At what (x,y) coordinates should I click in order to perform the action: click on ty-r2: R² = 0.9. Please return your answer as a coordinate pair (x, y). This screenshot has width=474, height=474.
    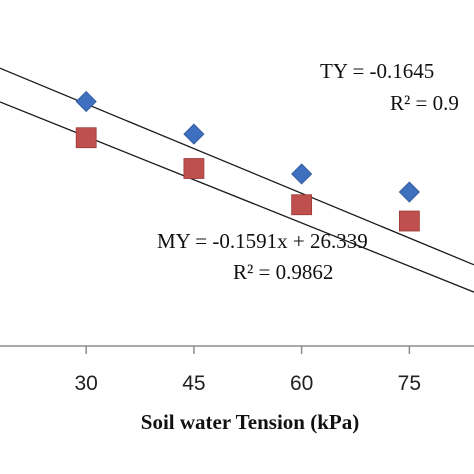
    Looking at the image, I should click on (424, 103).